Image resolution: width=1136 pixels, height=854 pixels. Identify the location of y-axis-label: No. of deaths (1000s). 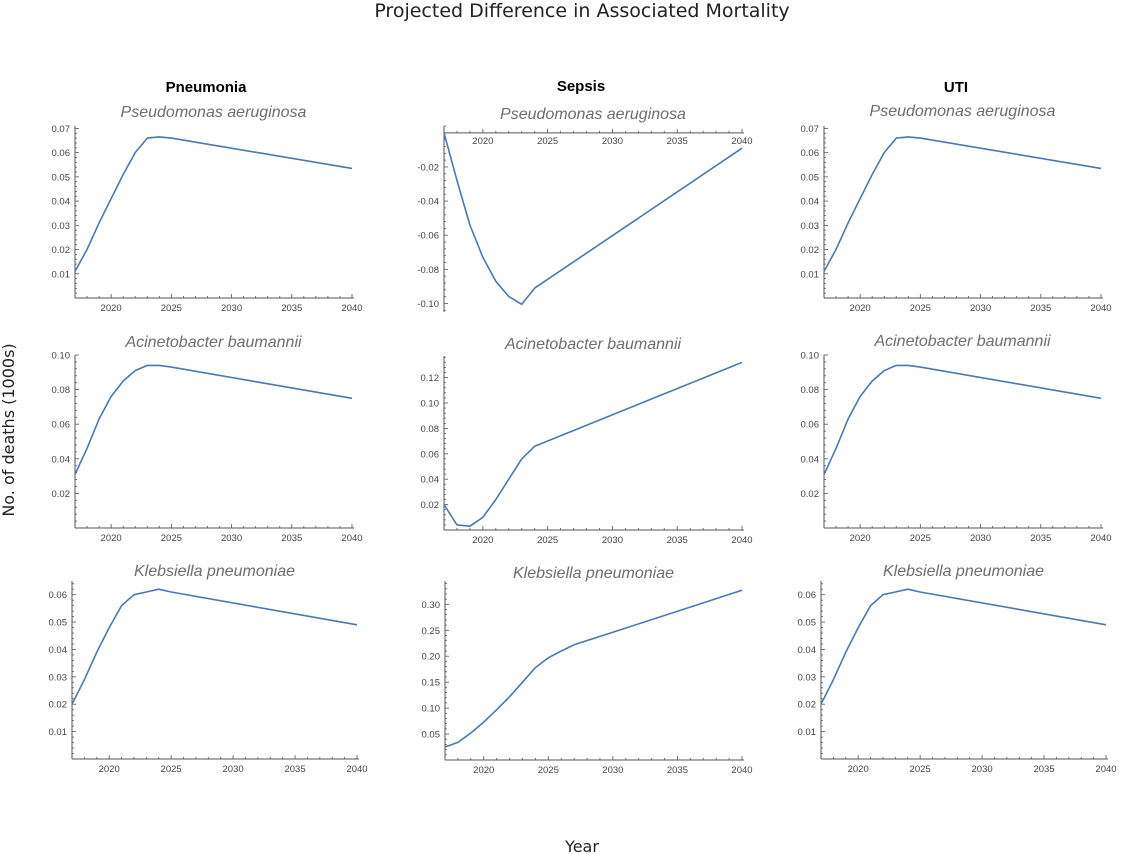
(9, 429).